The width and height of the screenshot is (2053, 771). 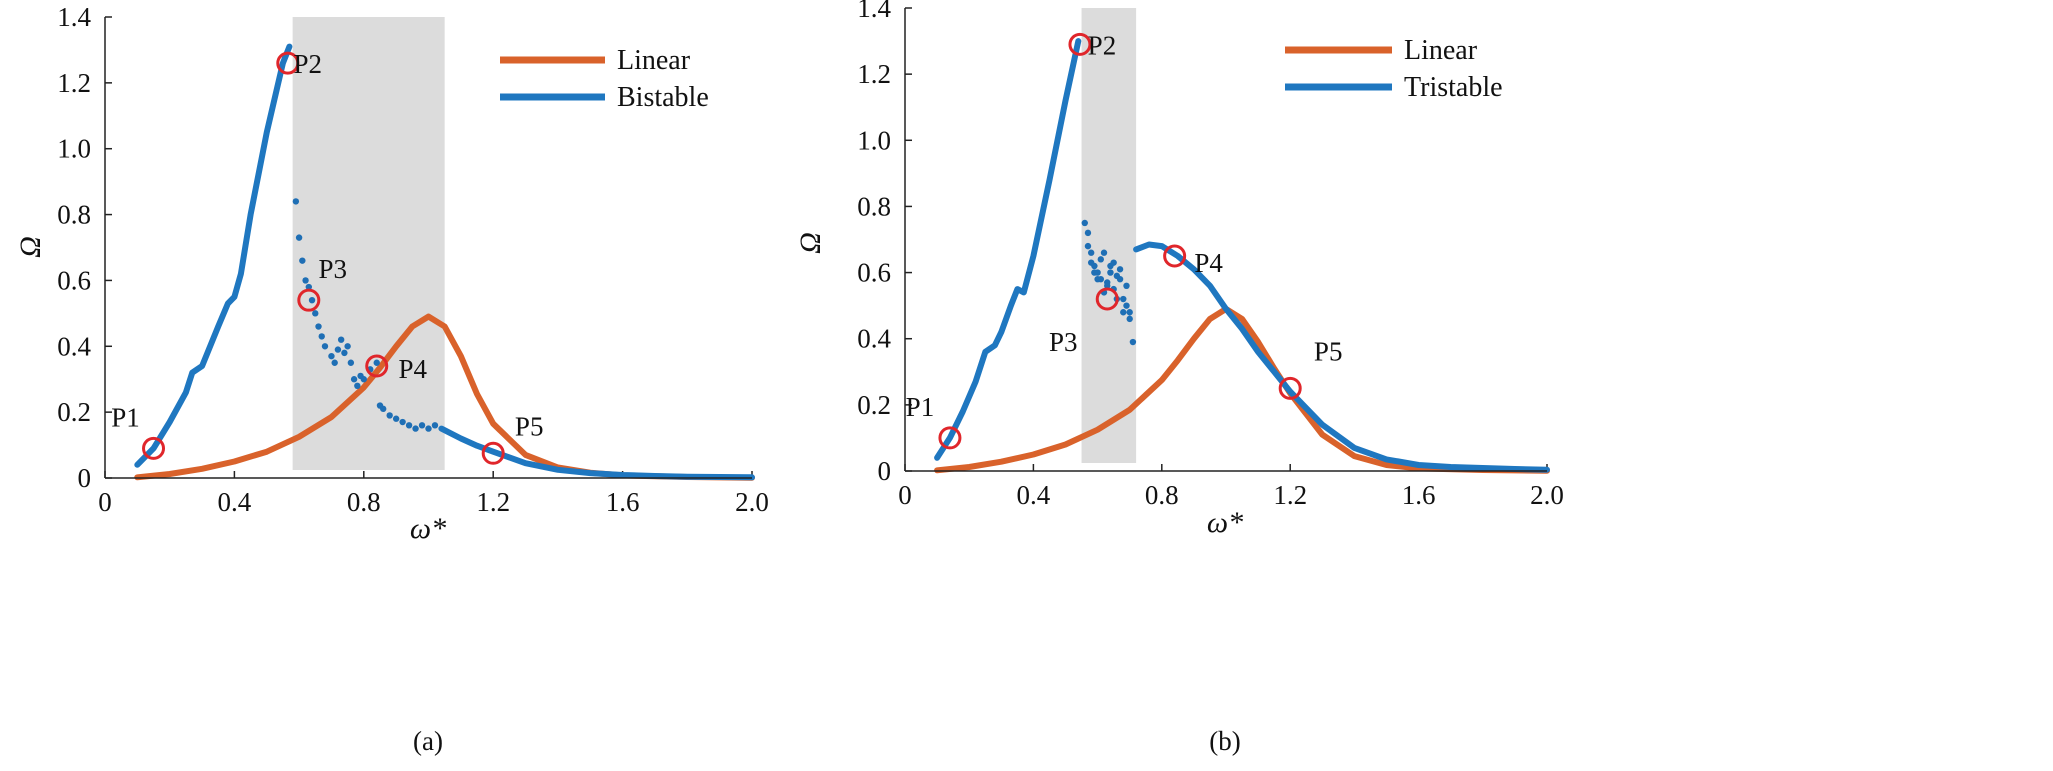 I want to click on x-tick-label: 0.8, so click(x=364, y=502).